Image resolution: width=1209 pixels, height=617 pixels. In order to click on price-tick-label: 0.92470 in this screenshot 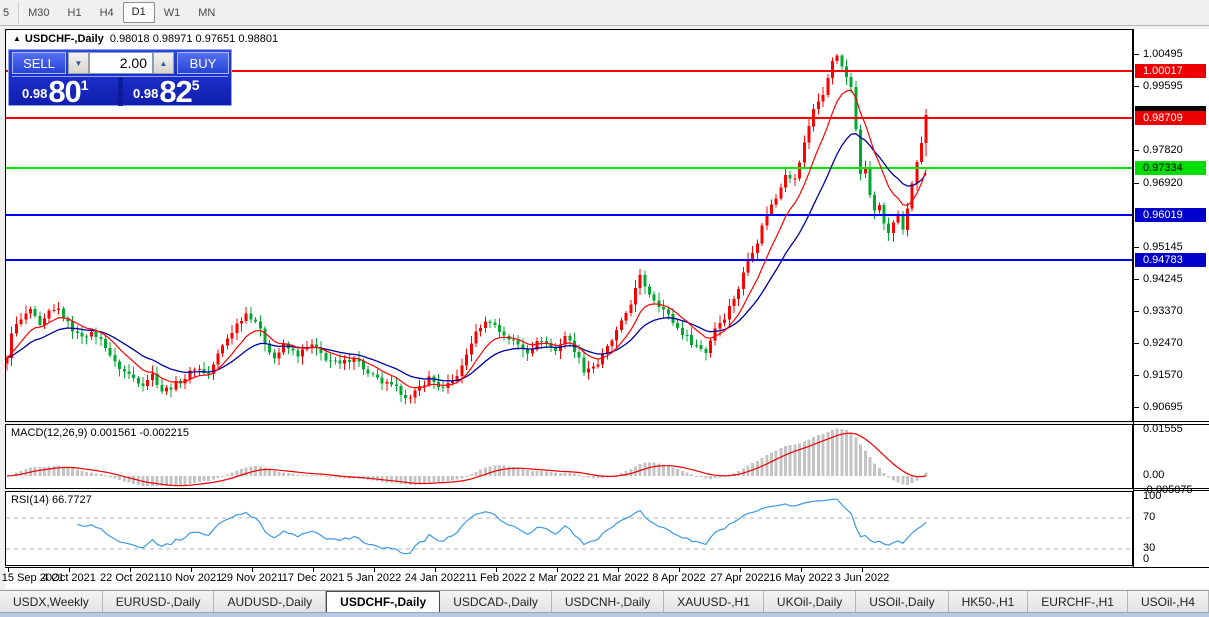, I will do `click(1163, 343)`.